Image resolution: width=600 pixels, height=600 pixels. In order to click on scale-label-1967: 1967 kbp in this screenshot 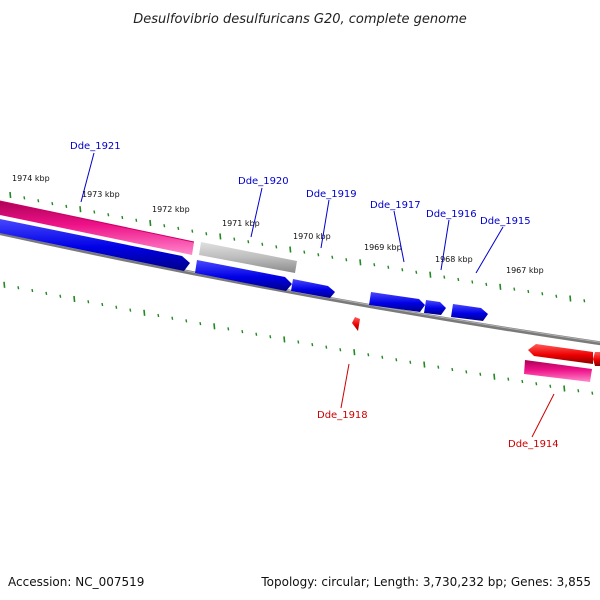, I will do `click(525, 270)`.